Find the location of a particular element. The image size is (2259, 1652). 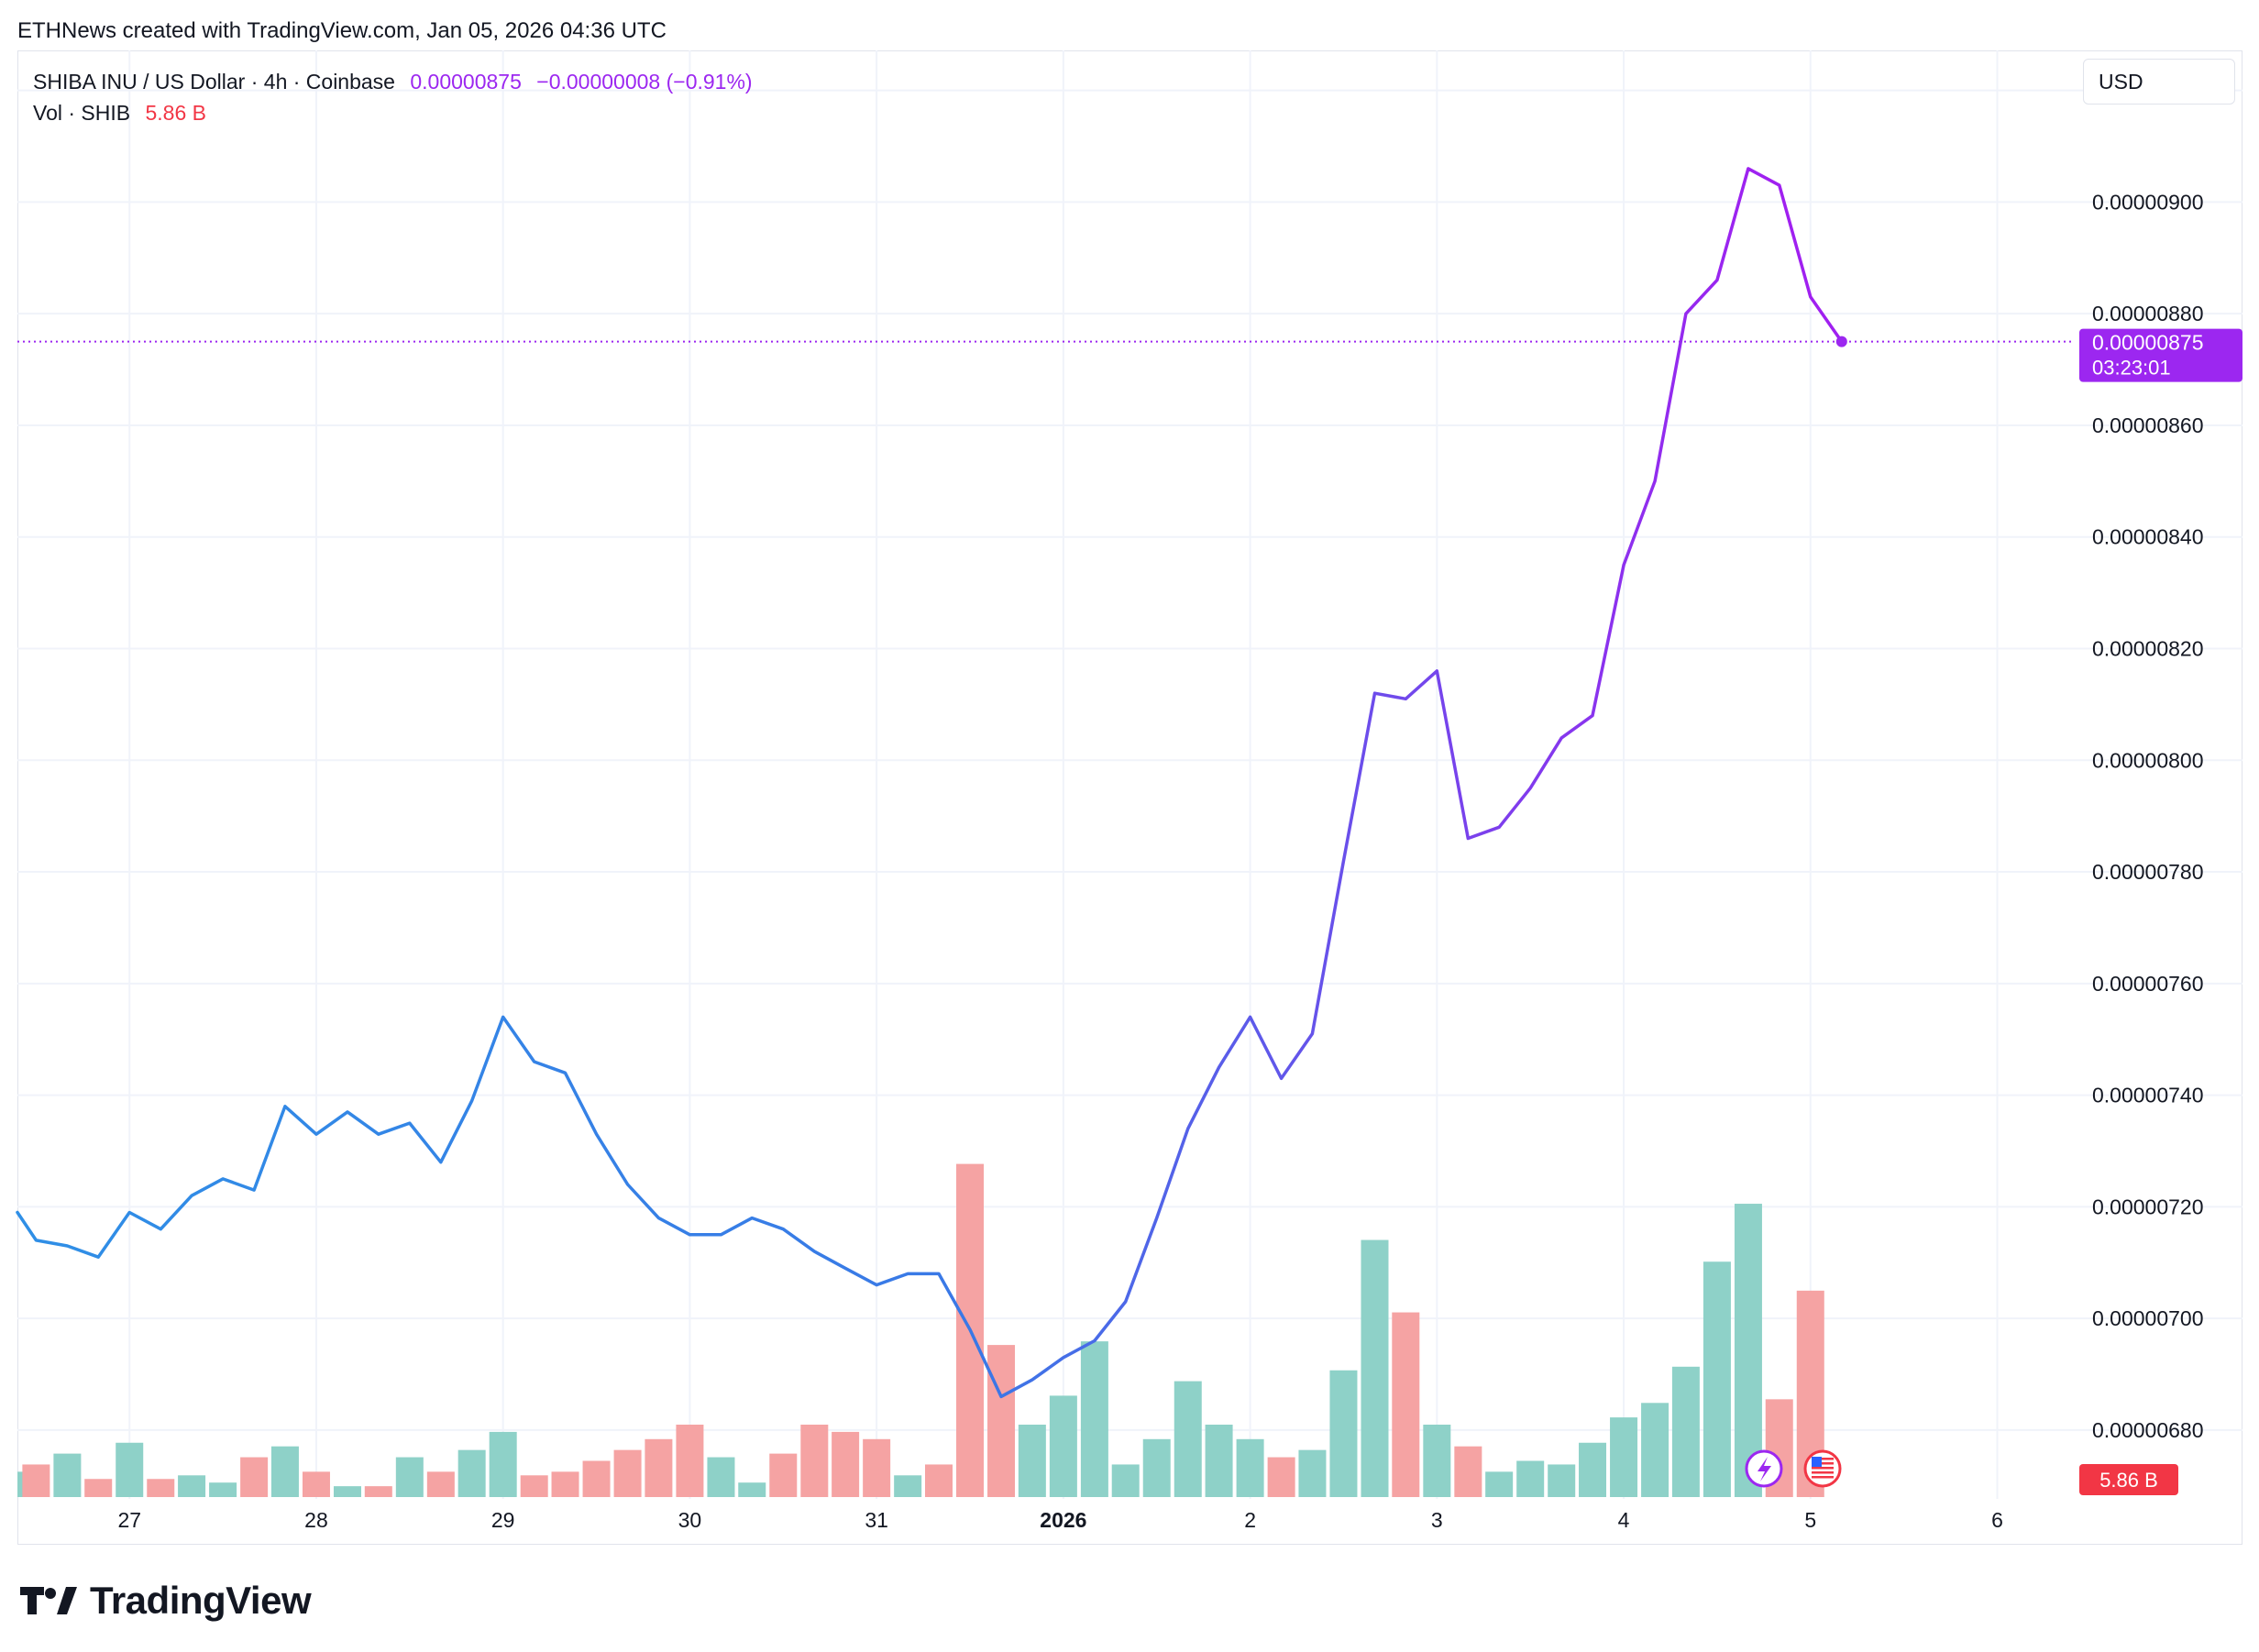

x-tick-label: 5 is located at coordinates (1810, 1520).